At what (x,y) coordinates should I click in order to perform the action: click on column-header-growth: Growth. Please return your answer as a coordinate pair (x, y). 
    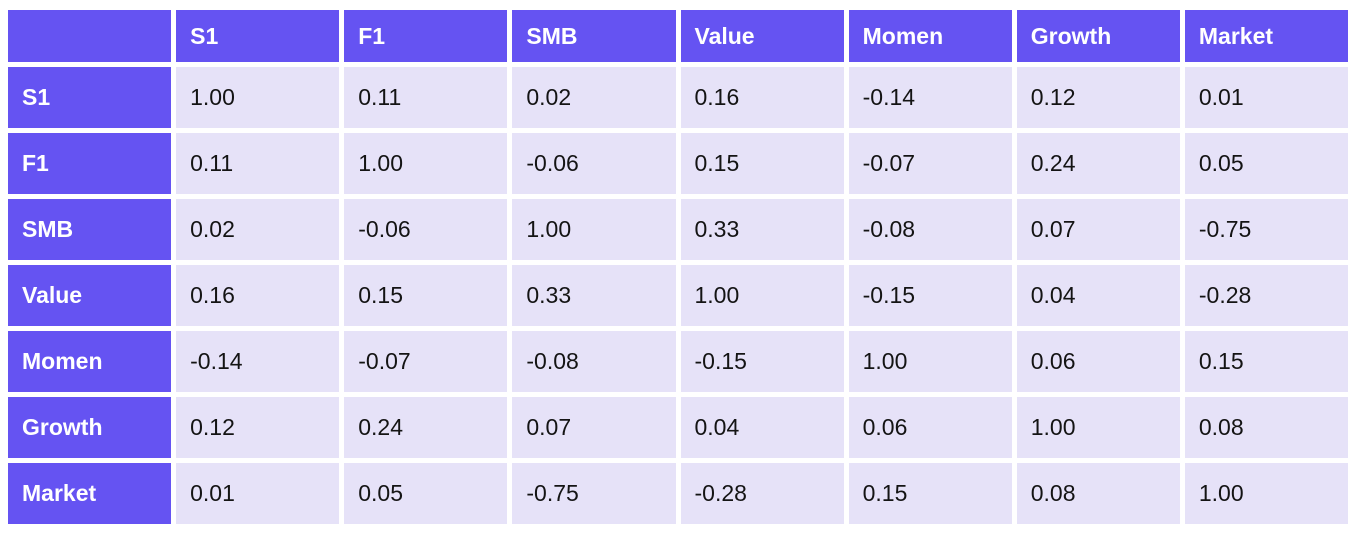
    Looking at the image, I should click on (1098, 36).